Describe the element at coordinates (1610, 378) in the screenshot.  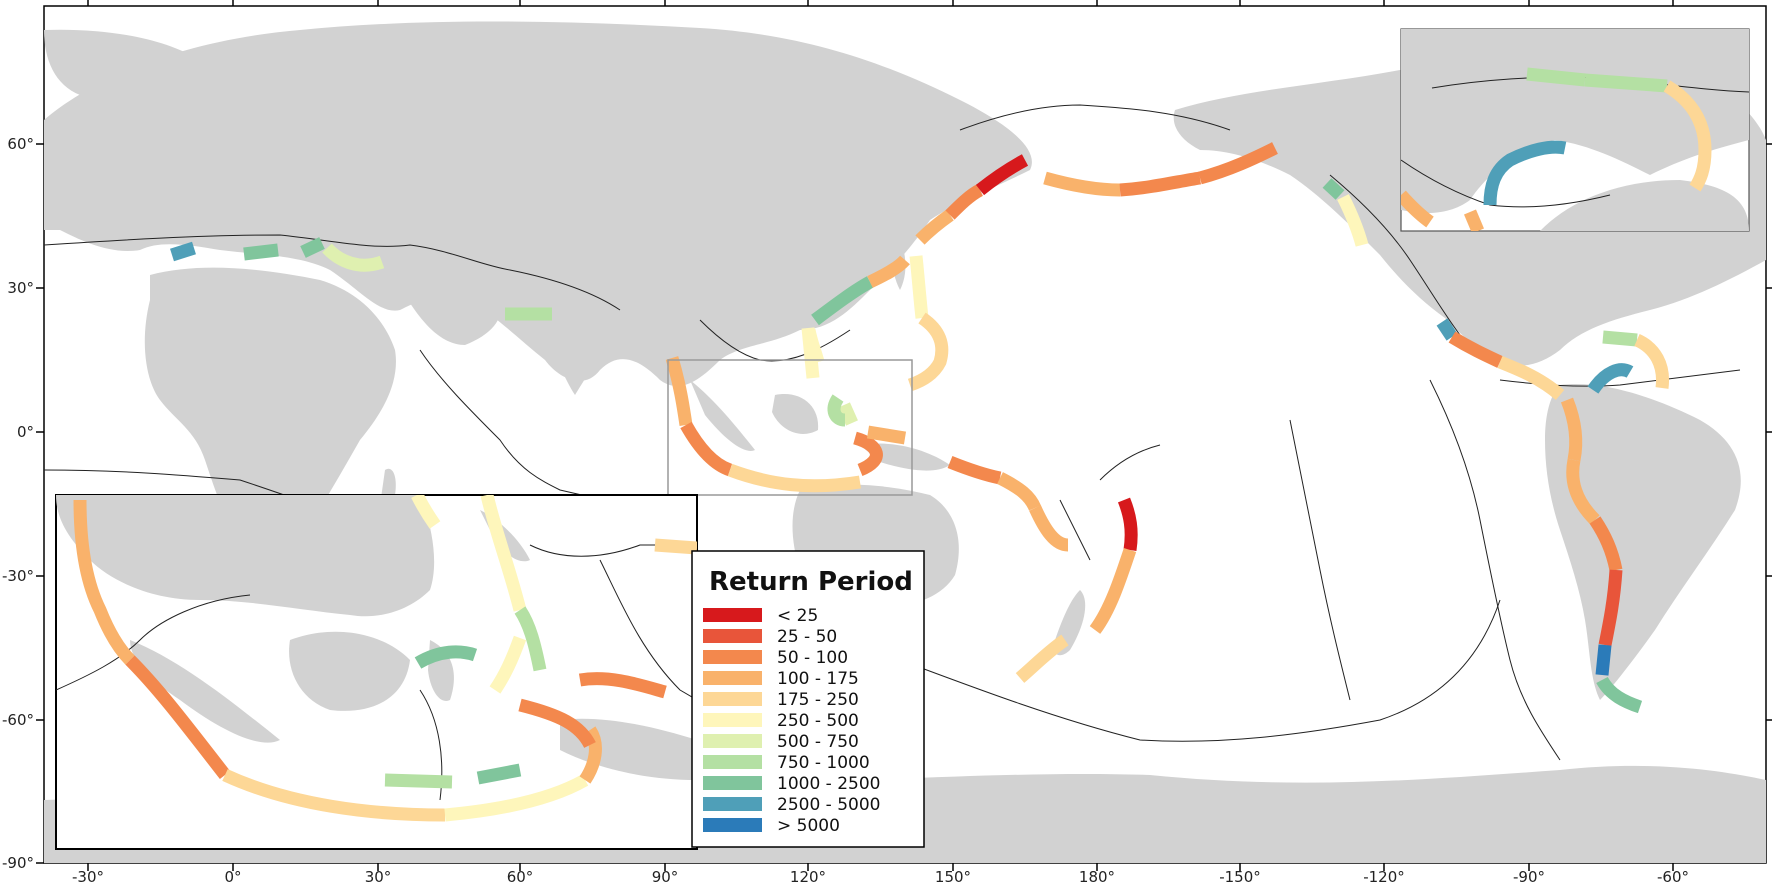
I see `segment-colombia-caribbean` at that location.